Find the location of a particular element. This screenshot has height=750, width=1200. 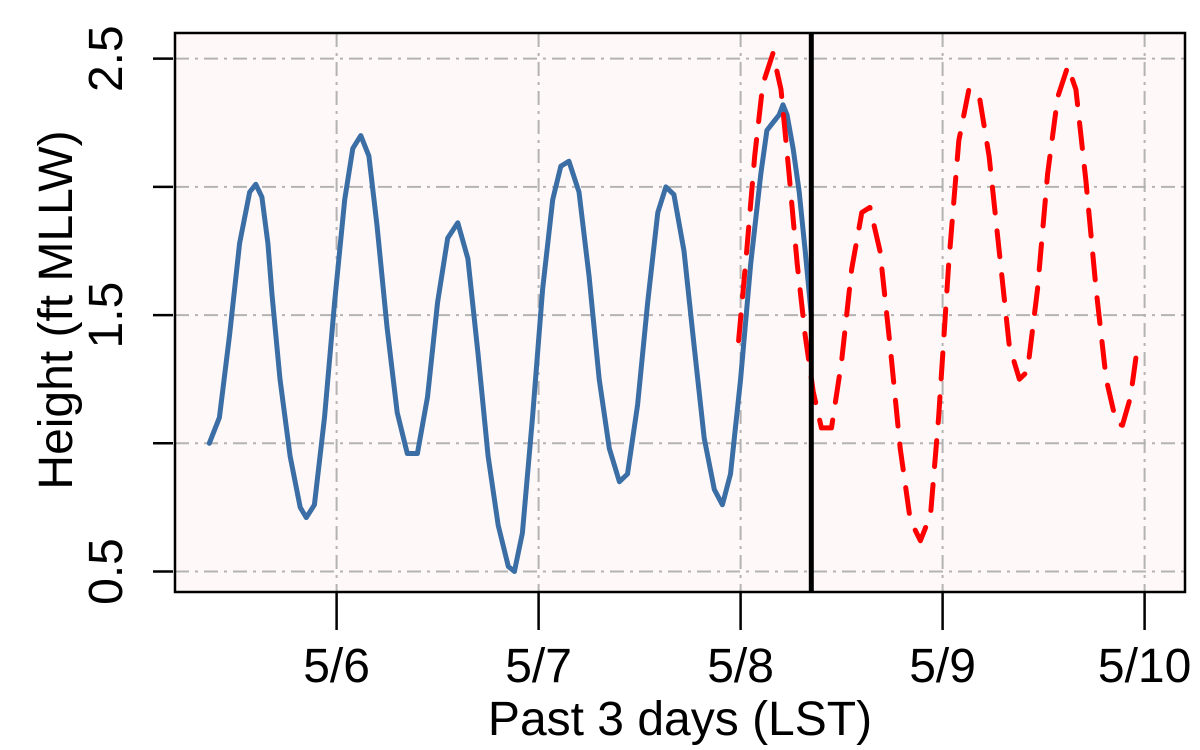

x-tick-label: 5/8 is located at coordinates (740, 666).